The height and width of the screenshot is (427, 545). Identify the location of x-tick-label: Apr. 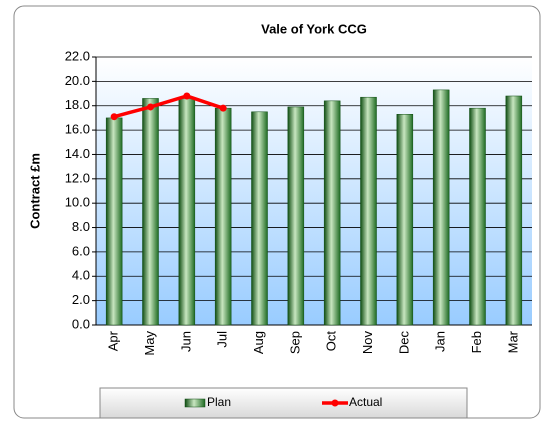
(113, 340).